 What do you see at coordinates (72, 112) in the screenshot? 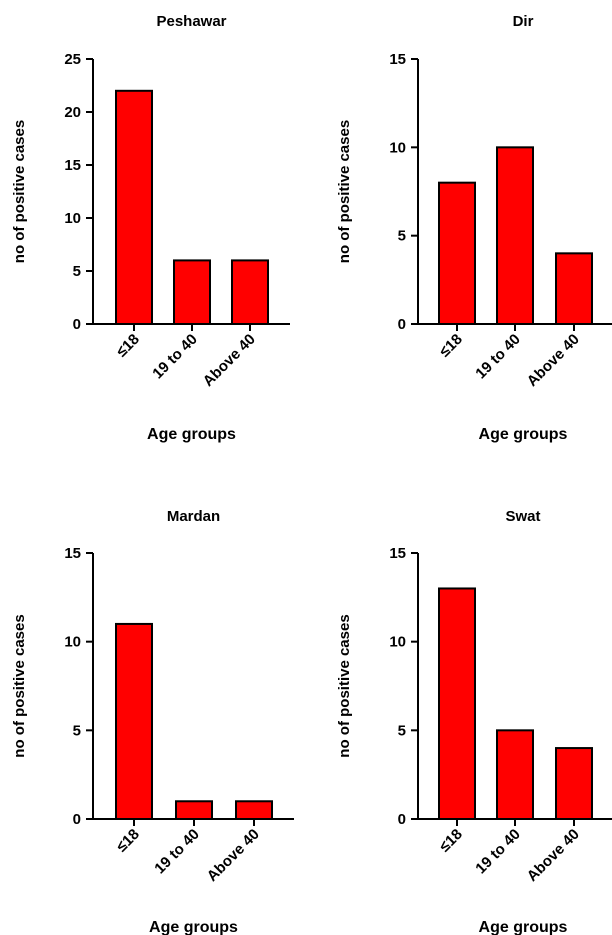
I see `y-tick-label: 20` at bounding box center [72, 112].